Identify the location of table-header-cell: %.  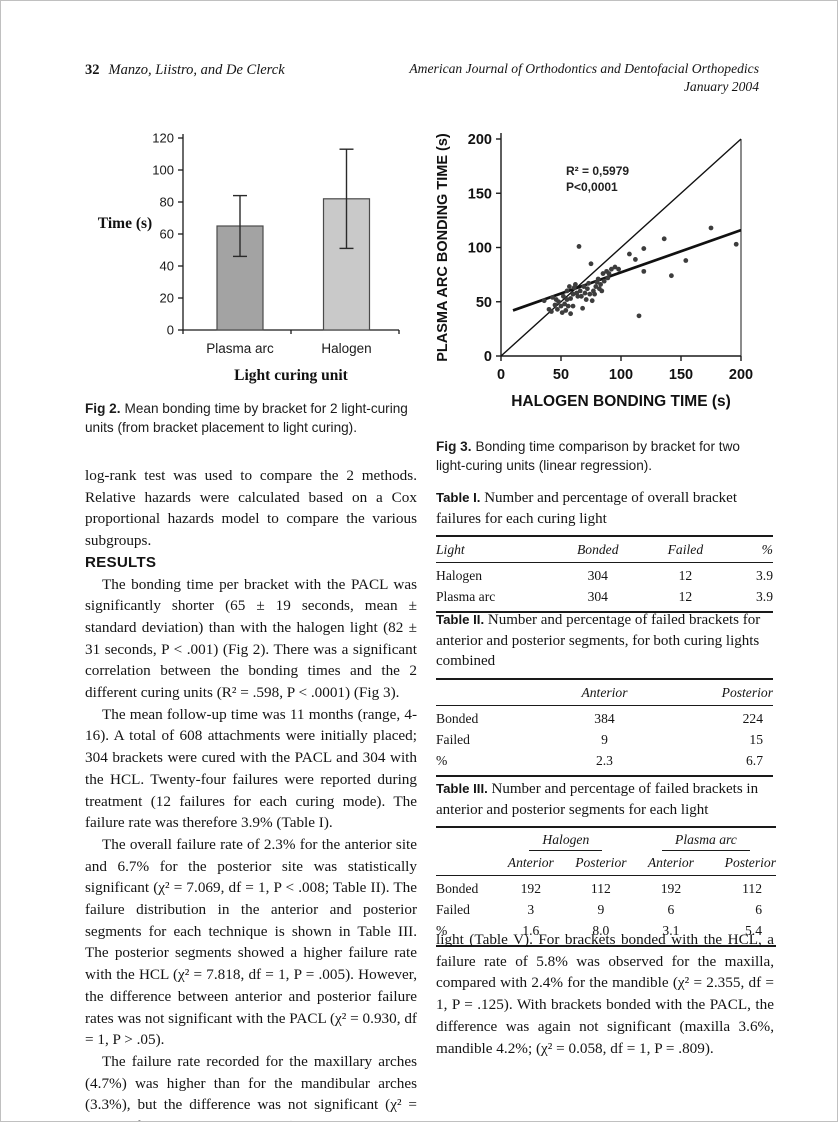
(749, 549).